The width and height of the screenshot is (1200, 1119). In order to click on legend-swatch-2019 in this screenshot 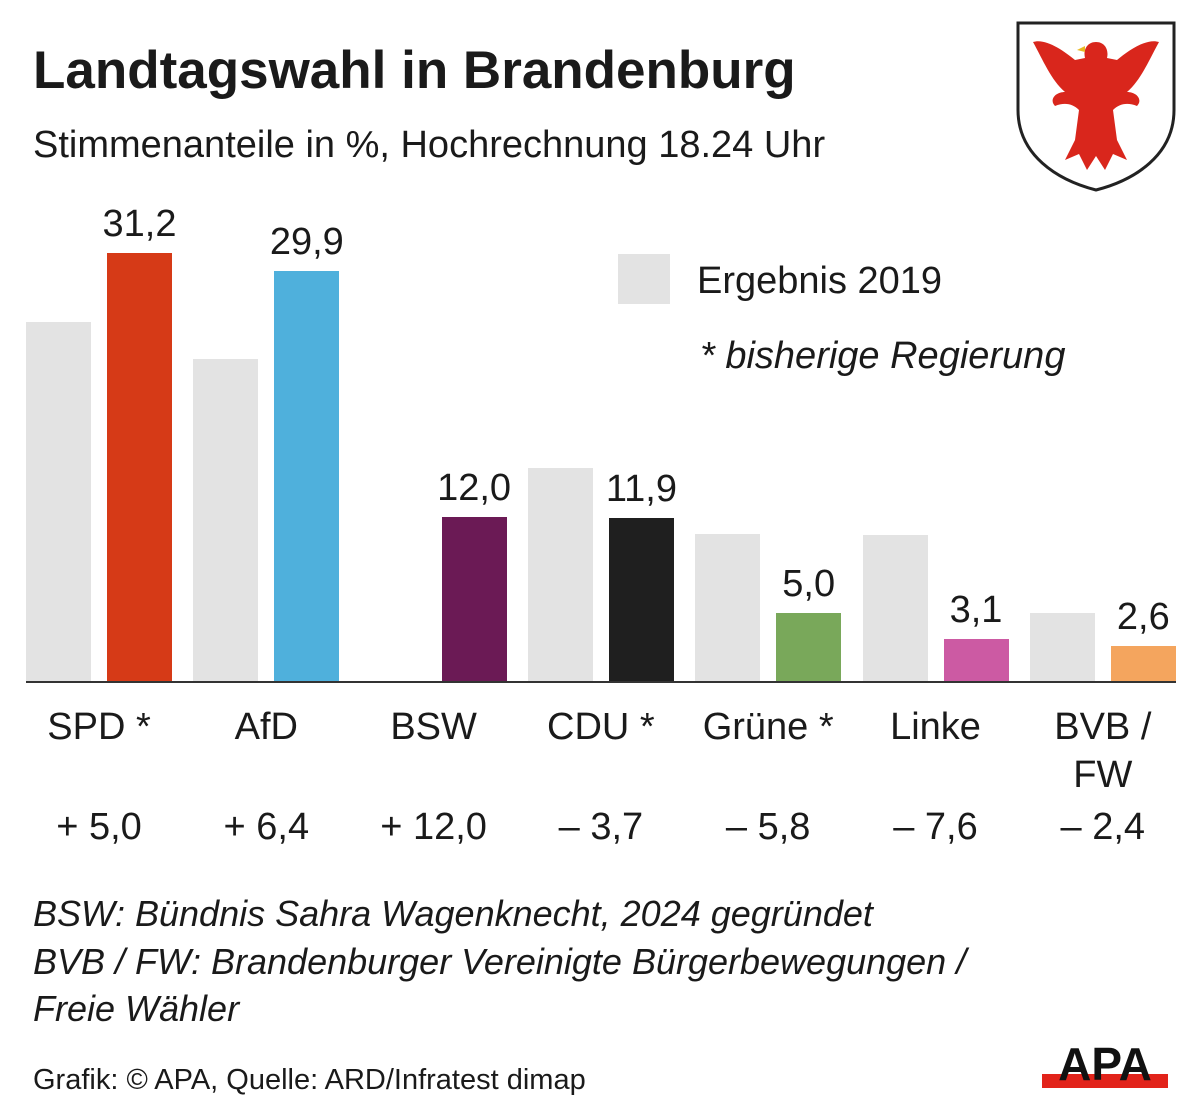, I will do `click(644, 279)`.